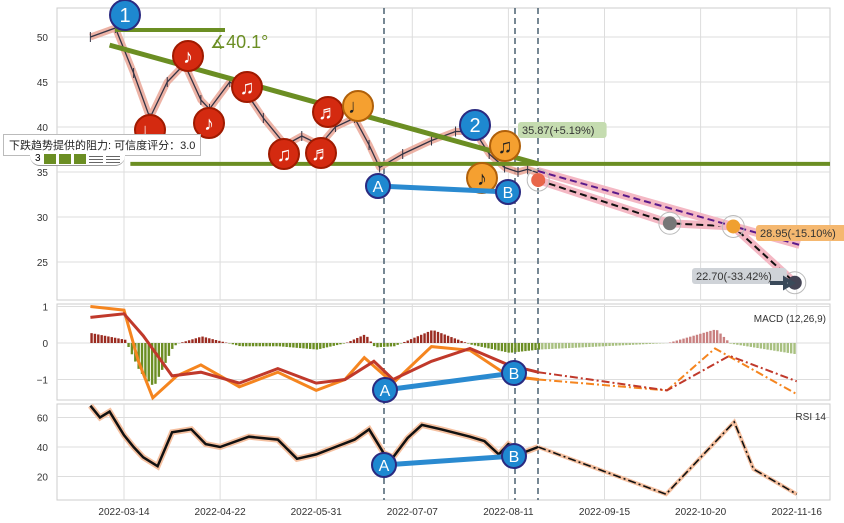 This screenshot has width=844, height=523. I want to click on macd-divergence-line, so click(449, 381).